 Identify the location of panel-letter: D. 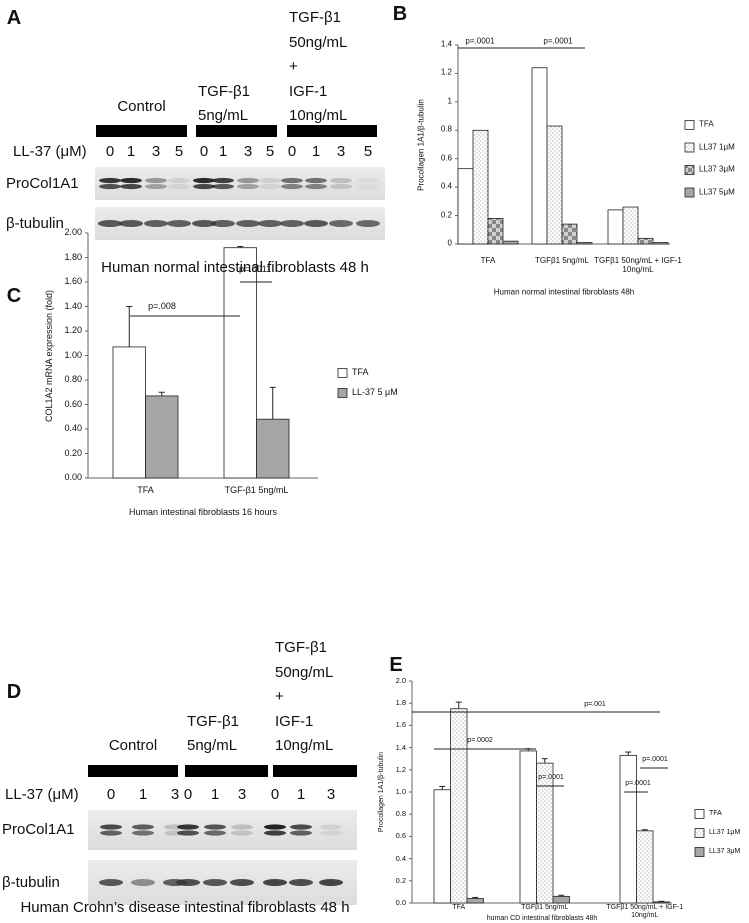
(14, 692).